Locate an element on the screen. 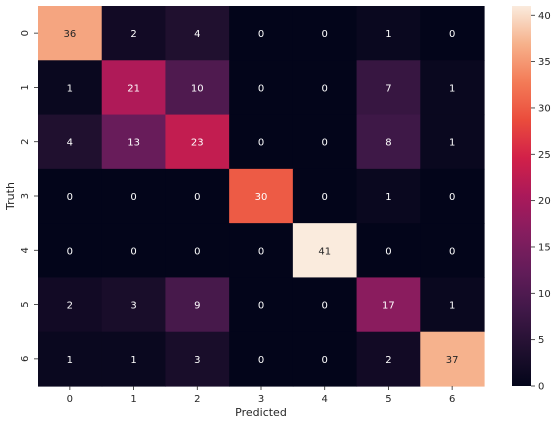 This screenshot has width=558, height=425. y-tick-label-6: 6 is located at coordinates (25, 359).